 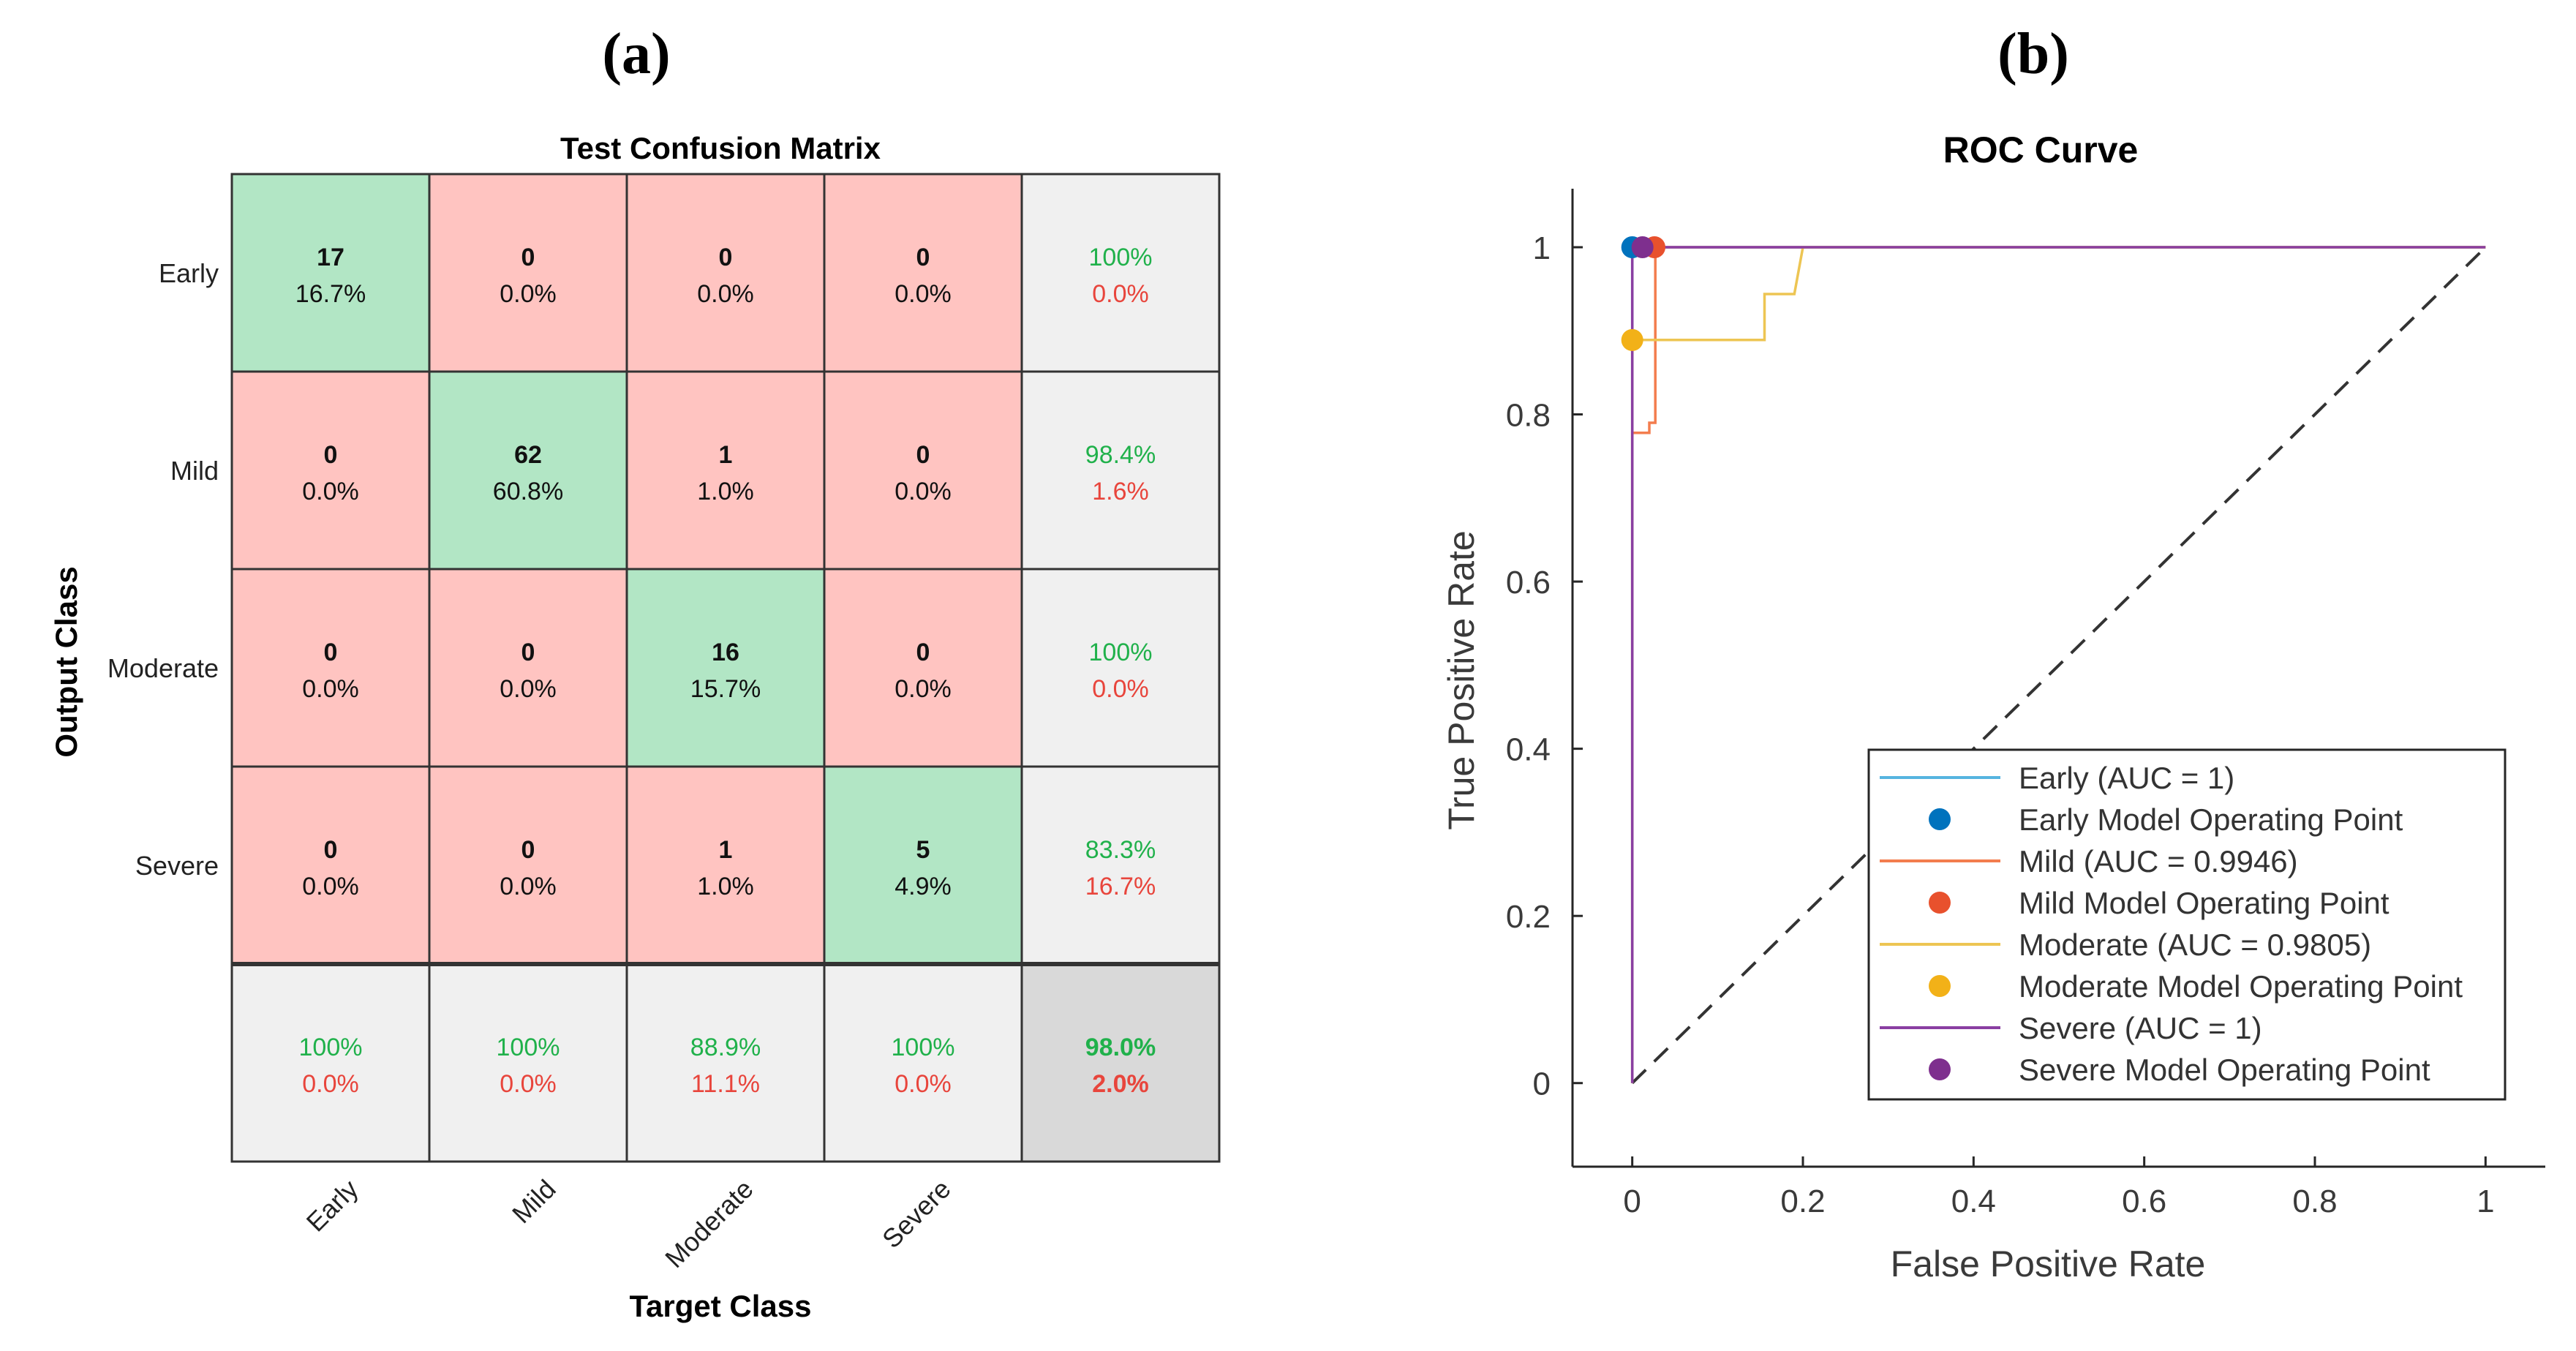 I want to click on cm-cell-percent: 4.9%, so click(x=923, y=886).